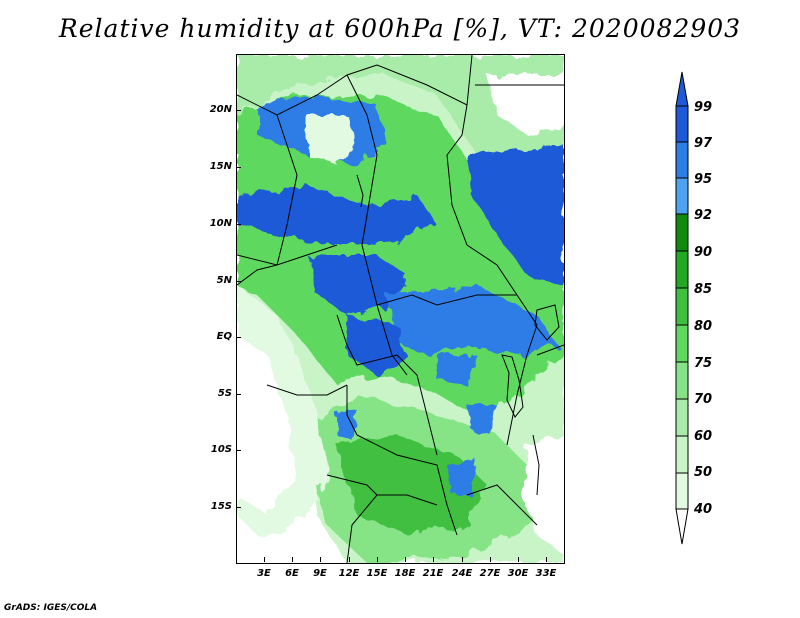  I want to click on colorbar-label-97: 97, so click(703, 143).